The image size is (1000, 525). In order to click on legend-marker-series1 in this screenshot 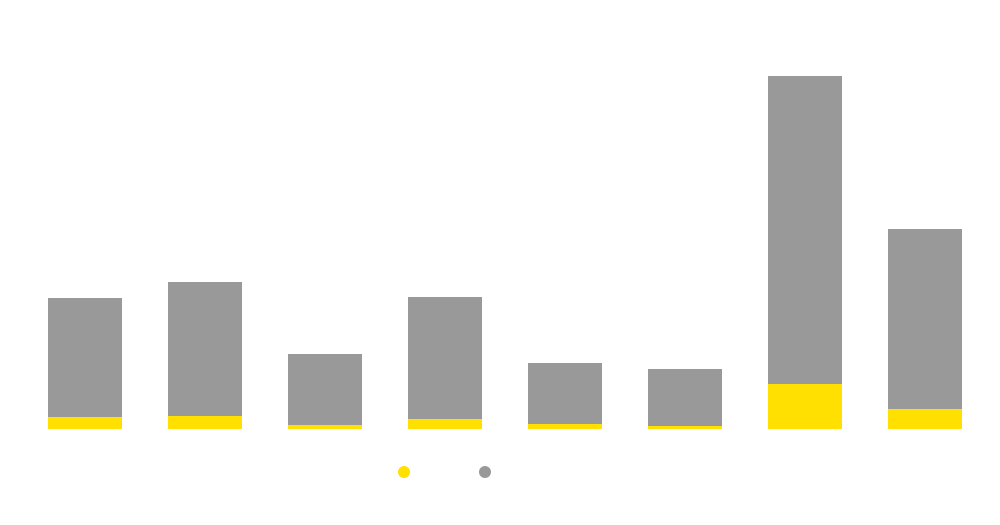, I will do `click(404, 472)`.